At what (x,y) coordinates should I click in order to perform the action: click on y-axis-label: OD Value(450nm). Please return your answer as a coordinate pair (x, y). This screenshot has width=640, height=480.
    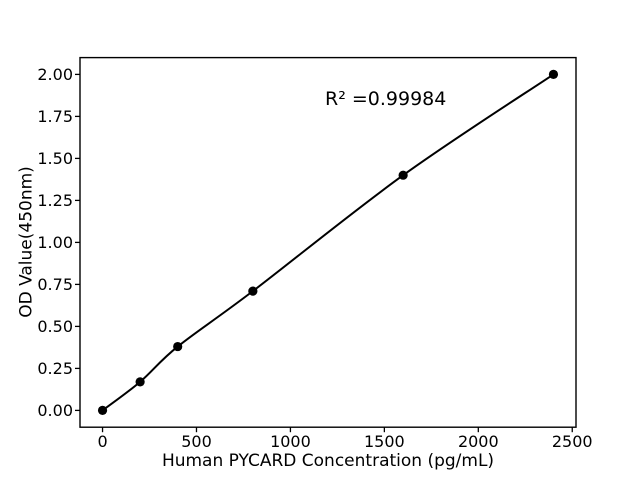
    Looking at the image, I should click on (26, 242).